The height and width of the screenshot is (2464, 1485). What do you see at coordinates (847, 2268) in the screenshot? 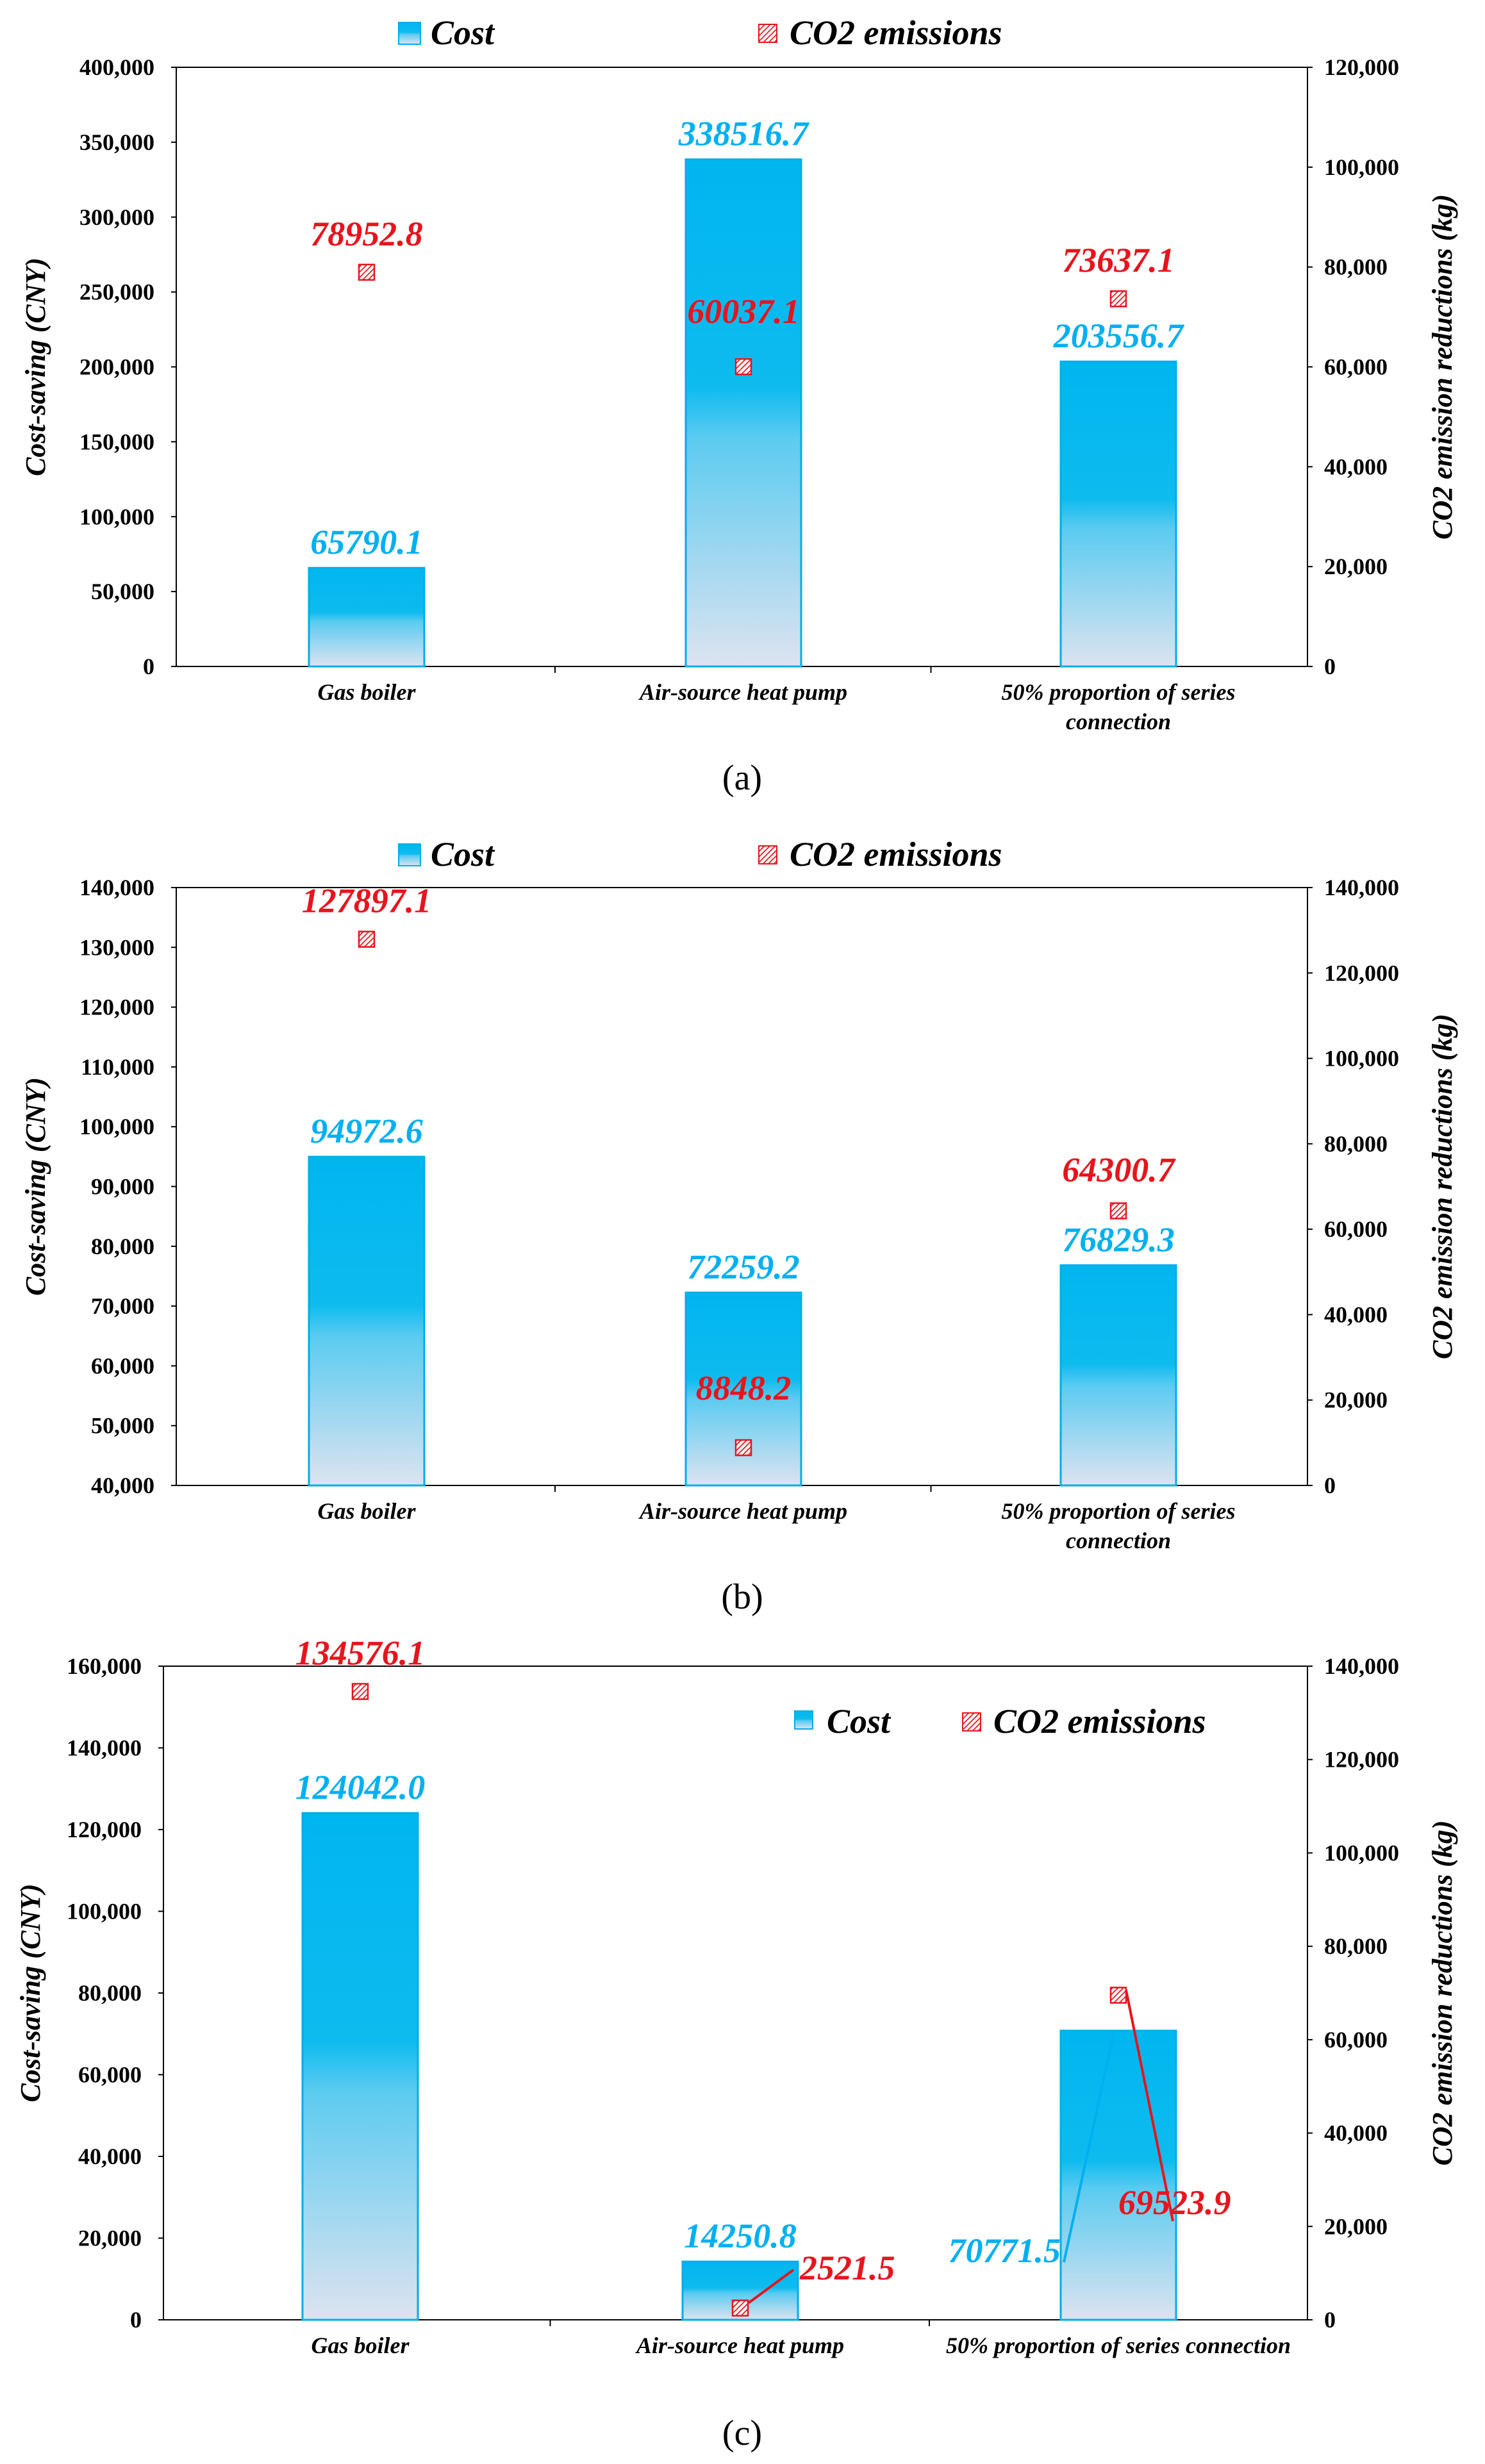
I see `co2-value-label: 2521.5` at bounding box center [847, 2268].